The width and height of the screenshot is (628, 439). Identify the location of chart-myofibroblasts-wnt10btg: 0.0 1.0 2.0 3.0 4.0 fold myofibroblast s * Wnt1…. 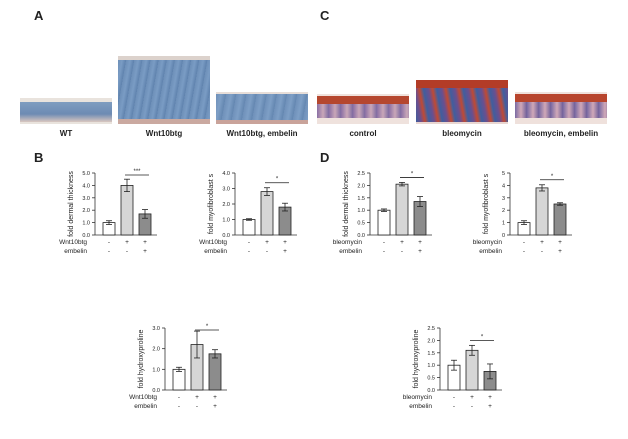
(248, 213).